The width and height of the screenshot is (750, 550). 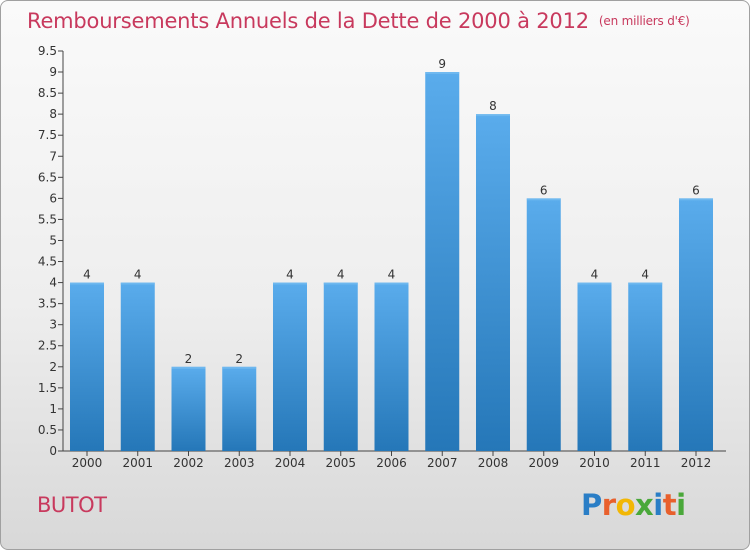 What do you see at coordinates (53, 240) in the screenshot?
I see `y-tick-label: 5` at bounding box center [53, 240].